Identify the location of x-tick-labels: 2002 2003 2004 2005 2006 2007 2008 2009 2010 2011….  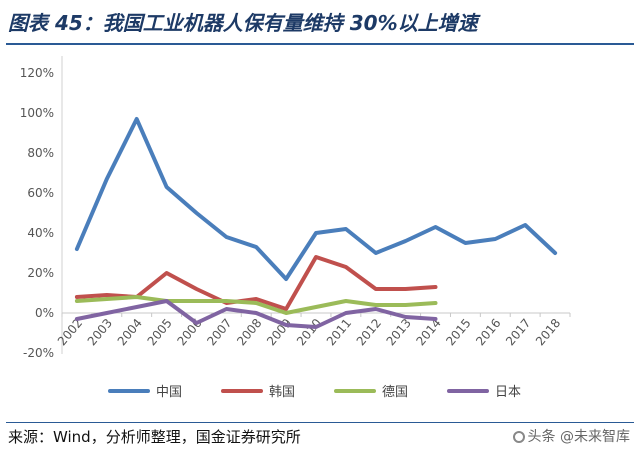
(309, 332).